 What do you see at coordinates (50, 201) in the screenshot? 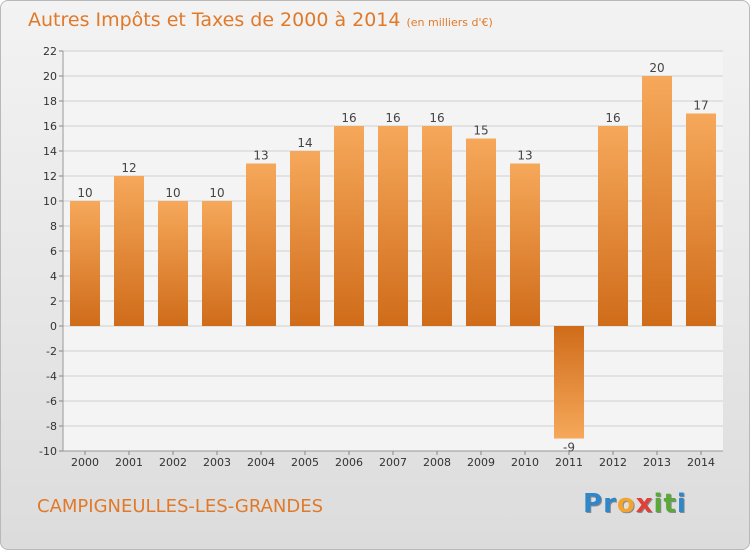
I see `y-tick-label: 10` at bounding box center [50, 201].